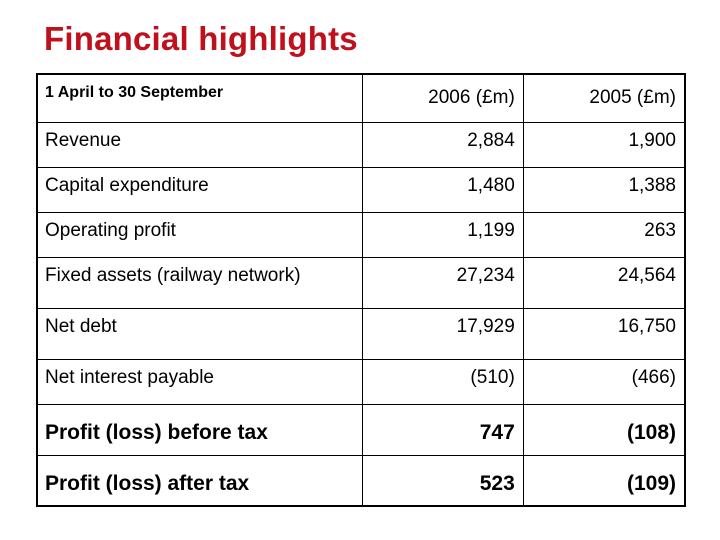  I want to click on table-row: Operating profit 1,199 263, so click(361, 234).